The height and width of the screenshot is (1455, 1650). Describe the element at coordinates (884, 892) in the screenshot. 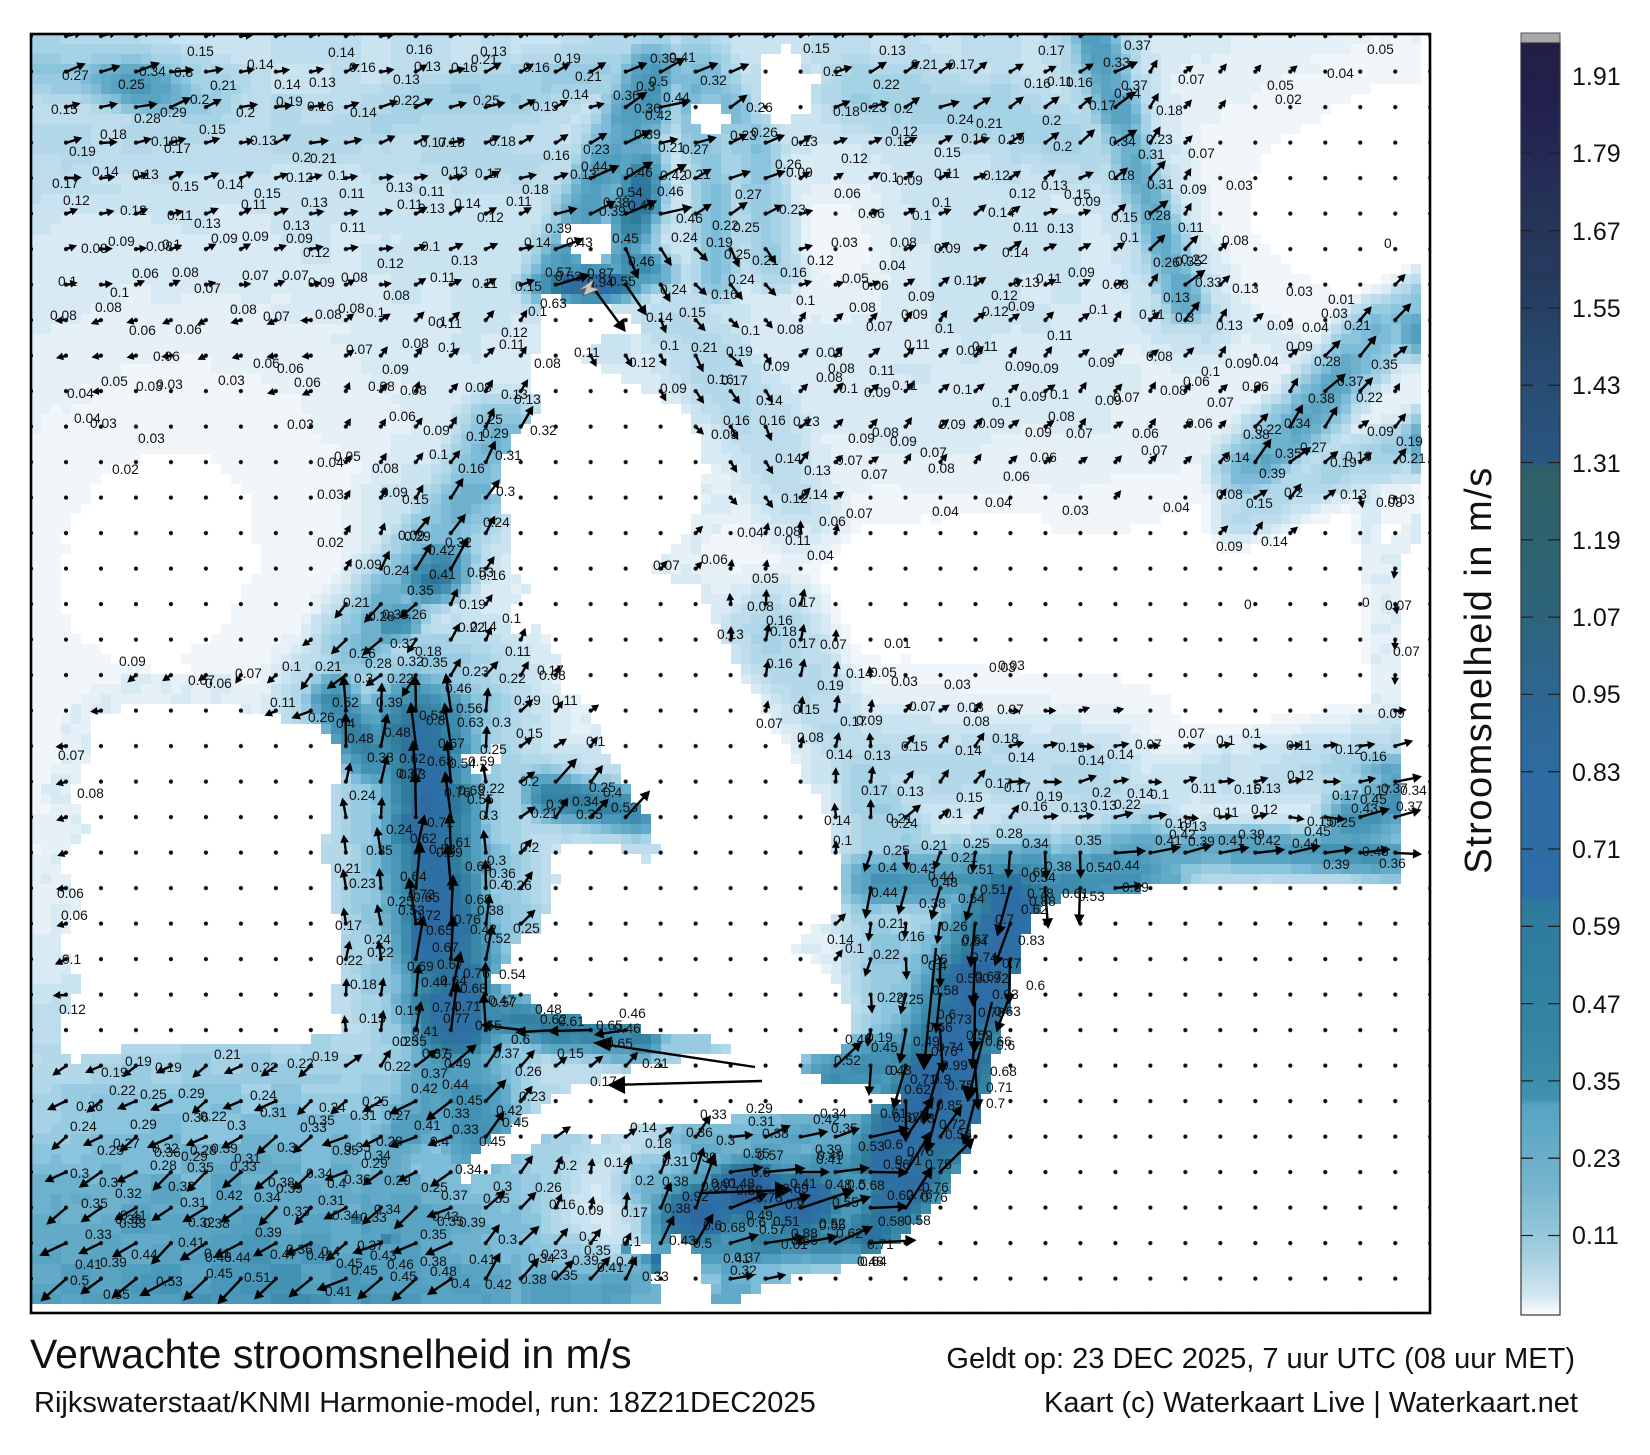

I see `svg-text: 0.44` at that location.